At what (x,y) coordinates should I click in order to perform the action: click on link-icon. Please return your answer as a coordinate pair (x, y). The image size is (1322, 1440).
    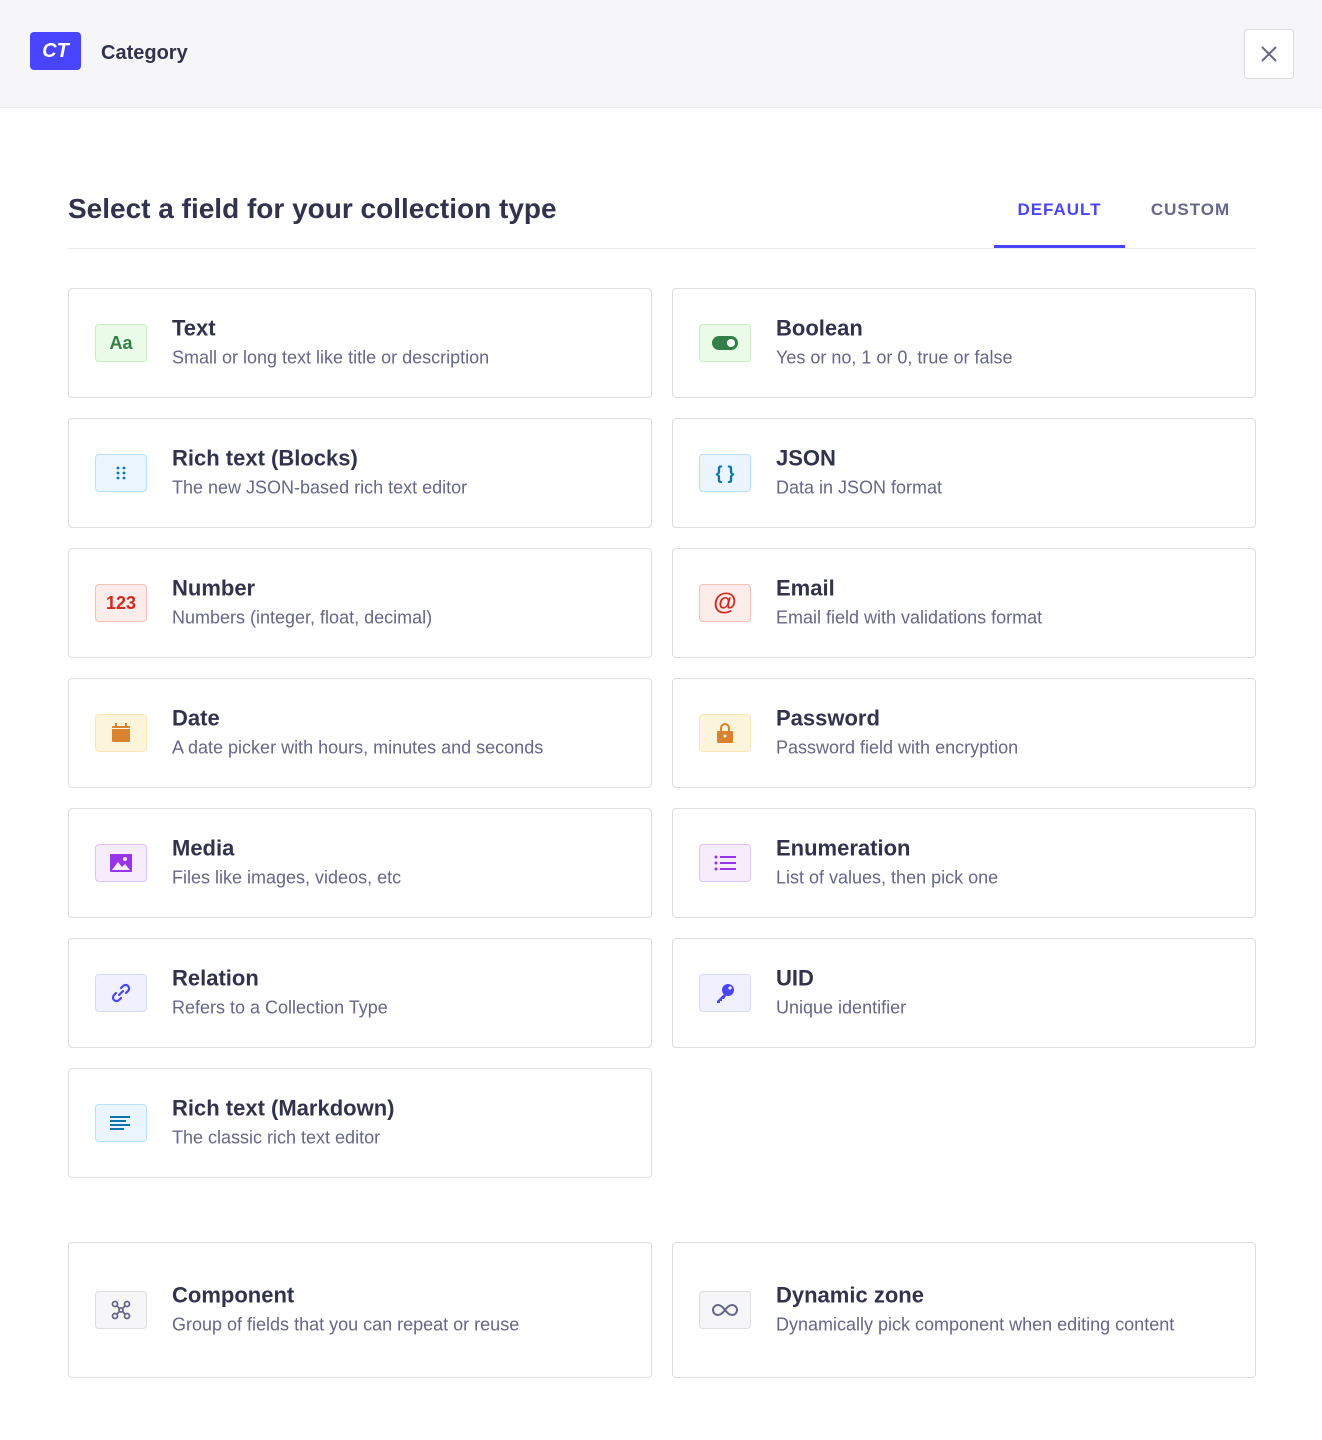
    Looking at the image, I should click on (121, 993).